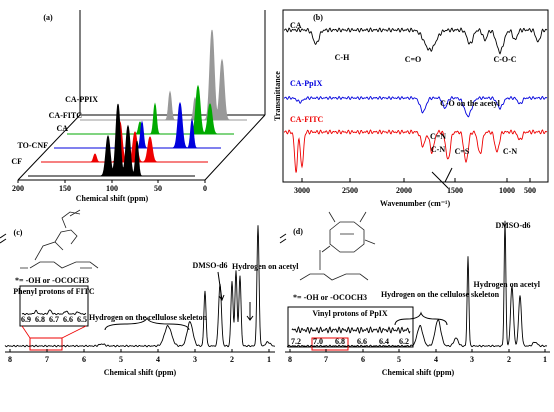 The height and width of the screenshot is (412, 554). I want to click on x-tick-label: 500, so click(530, 190).